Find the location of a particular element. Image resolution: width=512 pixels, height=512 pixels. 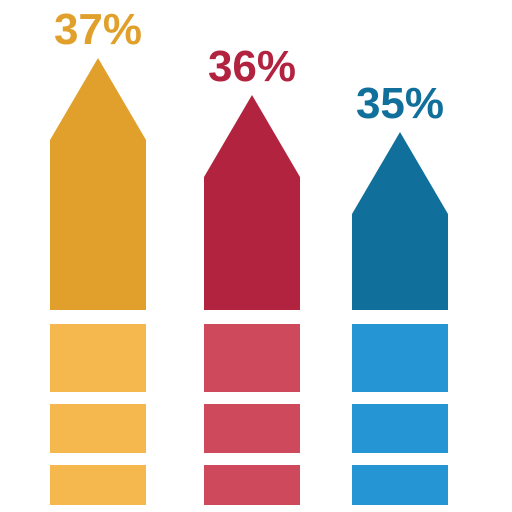

data-label-2: 36% is located at coordinates (252, 66).